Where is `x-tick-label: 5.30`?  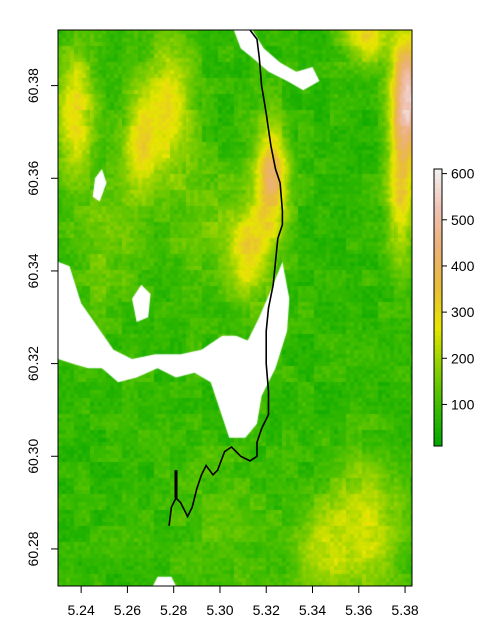
x-tick-label: 5.30 is located at coordinates (219, 610).